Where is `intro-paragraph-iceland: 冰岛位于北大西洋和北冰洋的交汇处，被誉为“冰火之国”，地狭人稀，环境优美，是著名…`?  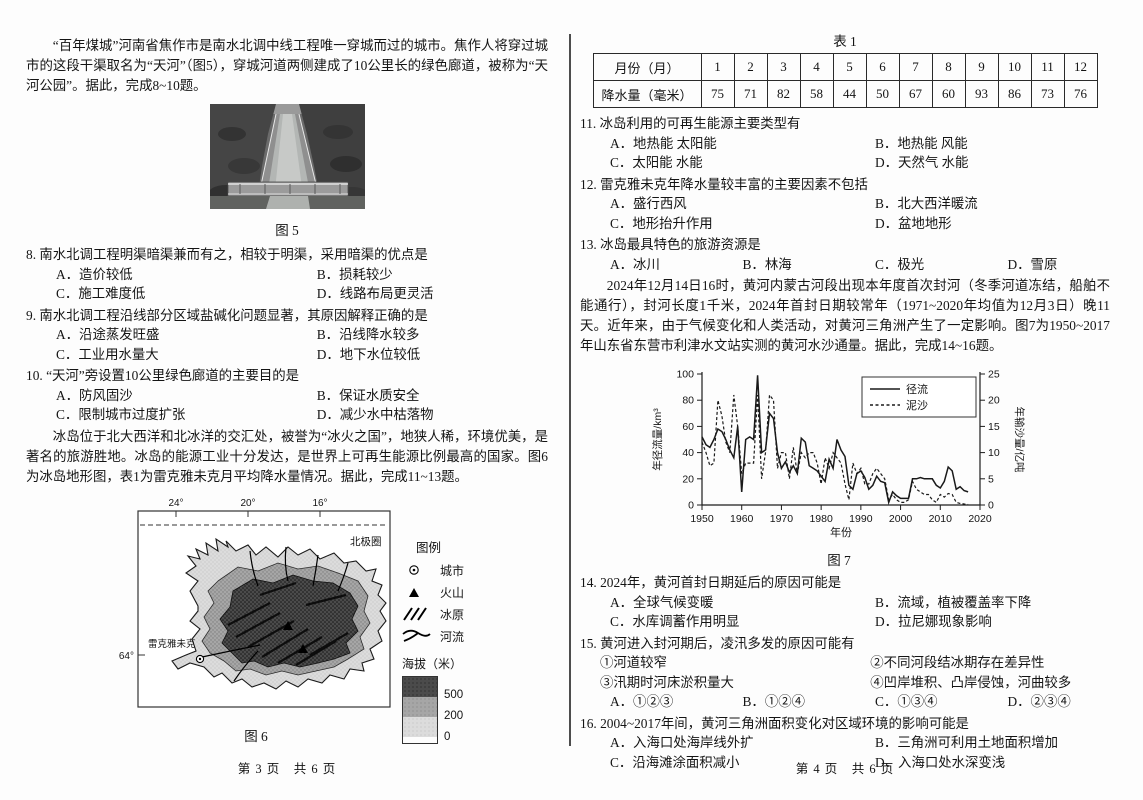
intro-paragraph-iceland: 冰岛位于北大西洋和北冰洋的交汇处，被誉为“冰火之国”，地狭人稀，环境优美，是著名… is located at coordinates (287, 456).